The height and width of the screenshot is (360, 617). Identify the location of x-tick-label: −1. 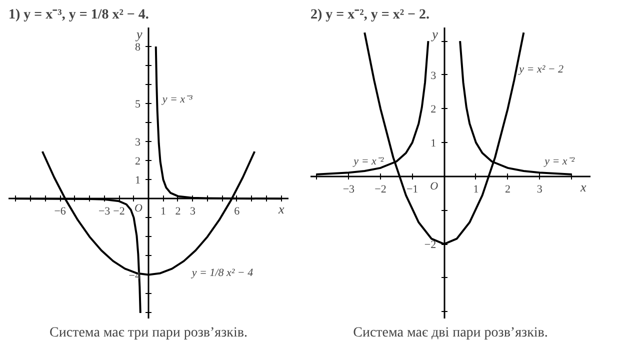
(412, 189).